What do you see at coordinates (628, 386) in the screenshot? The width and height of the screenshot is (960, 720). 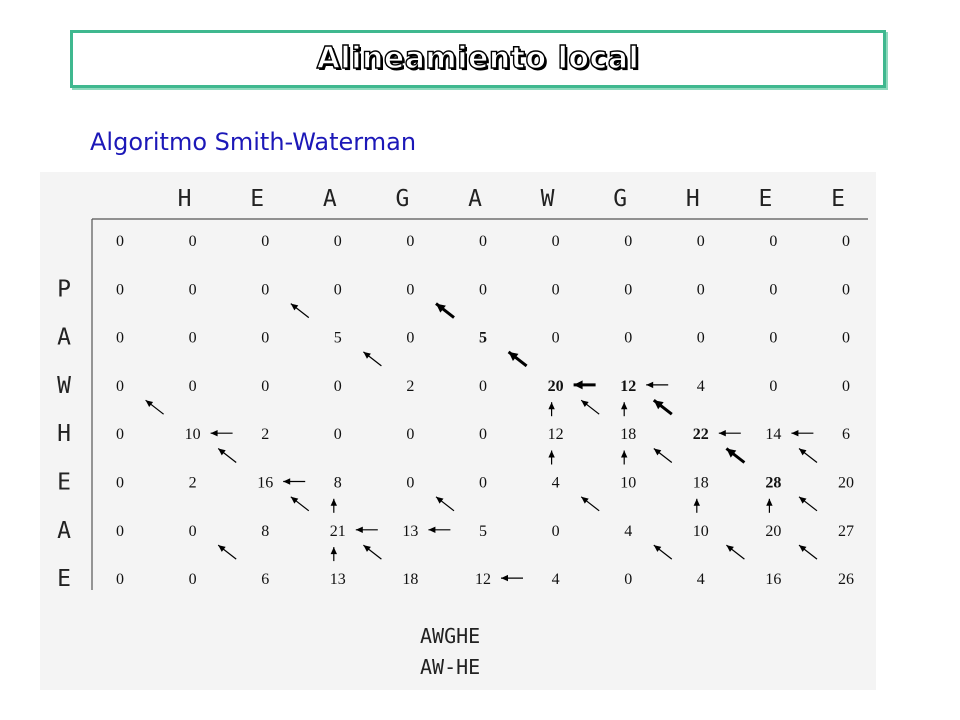 I see `matrix-cell-value-optimal: 12` at bounding box center [628, 386].